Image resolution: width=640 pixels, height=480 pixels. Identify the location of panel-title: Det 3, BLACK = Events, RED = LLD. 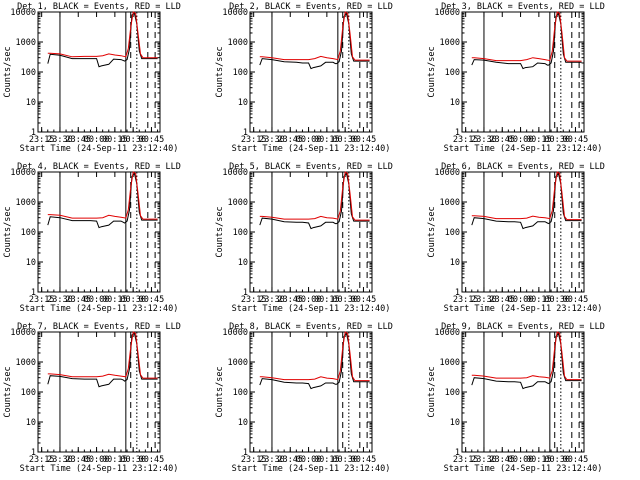
(523, 7).